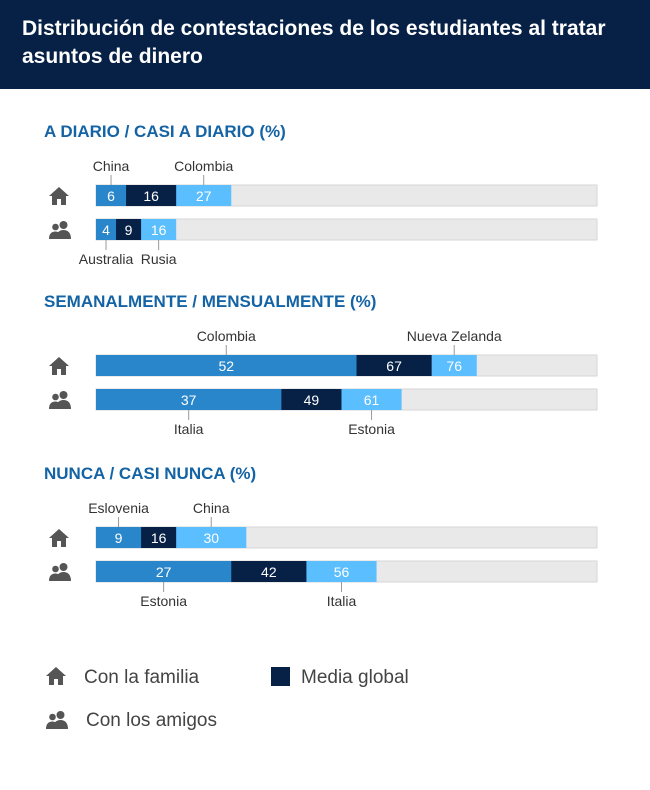 The height and width of the screenshot is (790, 650). I want to click on data-label: 37, so click(189, 400).